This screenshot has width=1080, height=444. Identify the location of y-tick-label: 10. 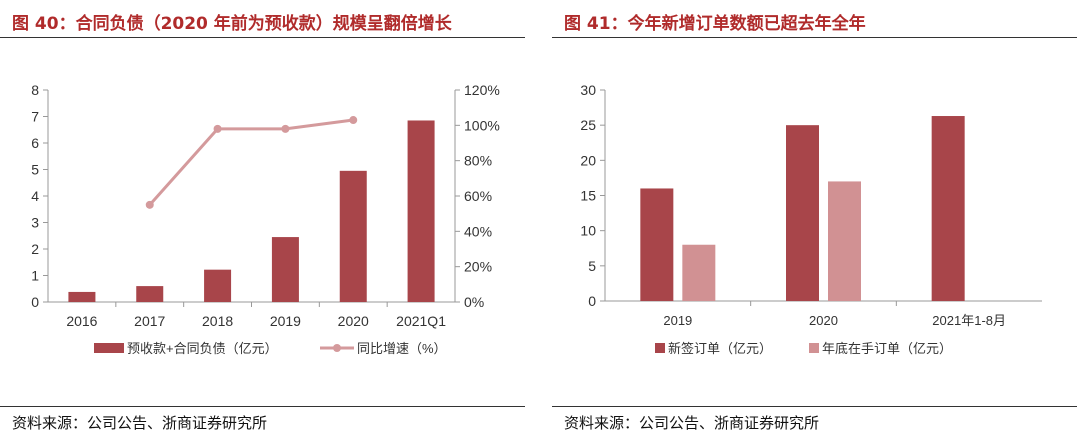
(588, 231).